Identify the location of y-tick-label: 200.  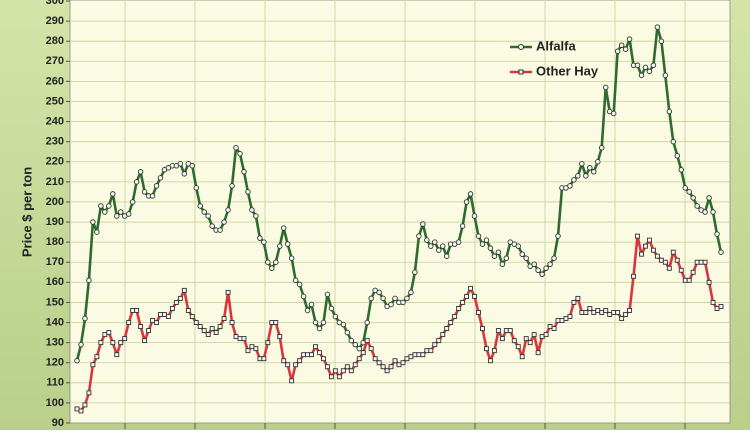
(55, 202).